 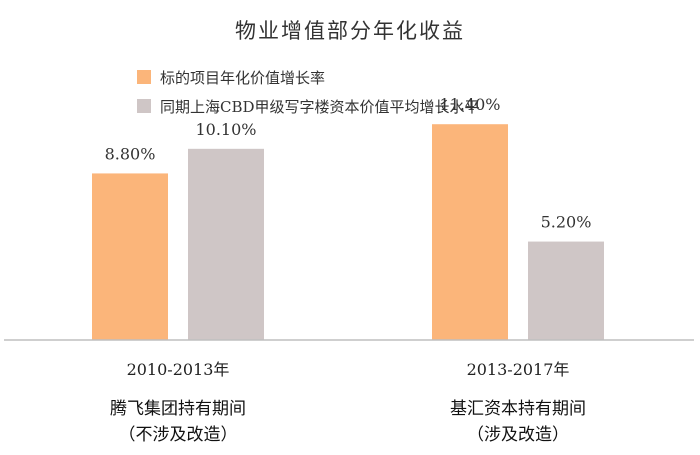 What do you see at coordinates (178, 409) in the screenshot?
I see `category-note-1-line-1: 腾飞集团持有期间` at bounding box center [178, 409].